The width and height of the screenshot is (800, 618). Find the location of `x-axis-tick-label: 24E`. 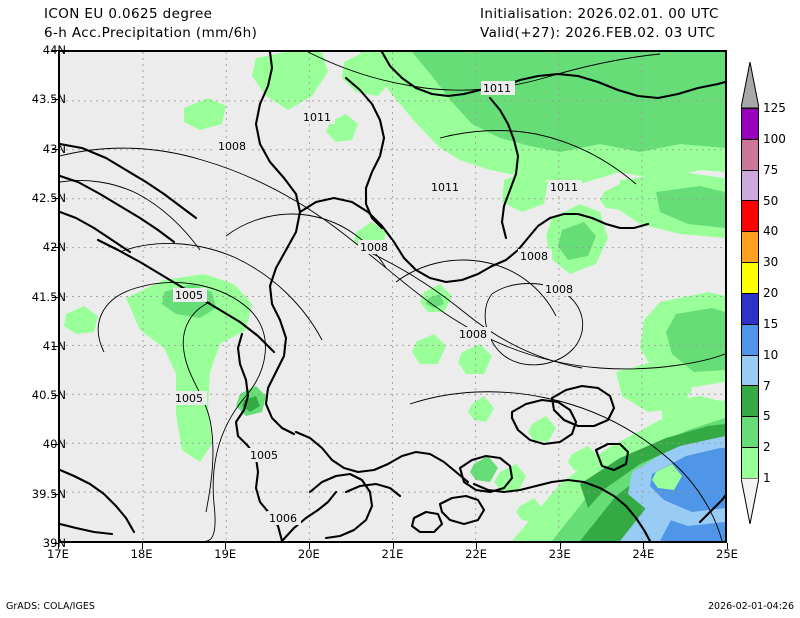

x-axis-tick-label: 24E is located at coordinates (643, 554).